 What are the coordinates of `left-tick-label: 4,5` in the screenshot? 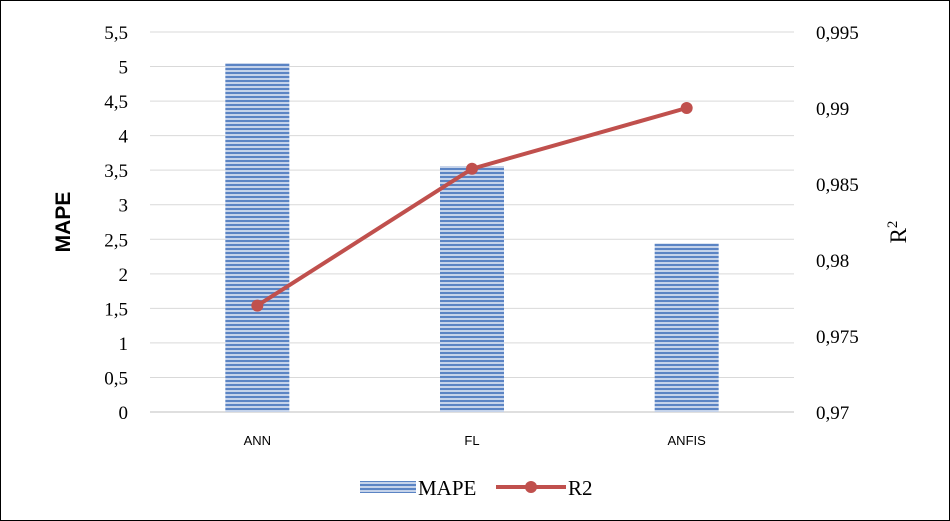 It's located at (116, 102).